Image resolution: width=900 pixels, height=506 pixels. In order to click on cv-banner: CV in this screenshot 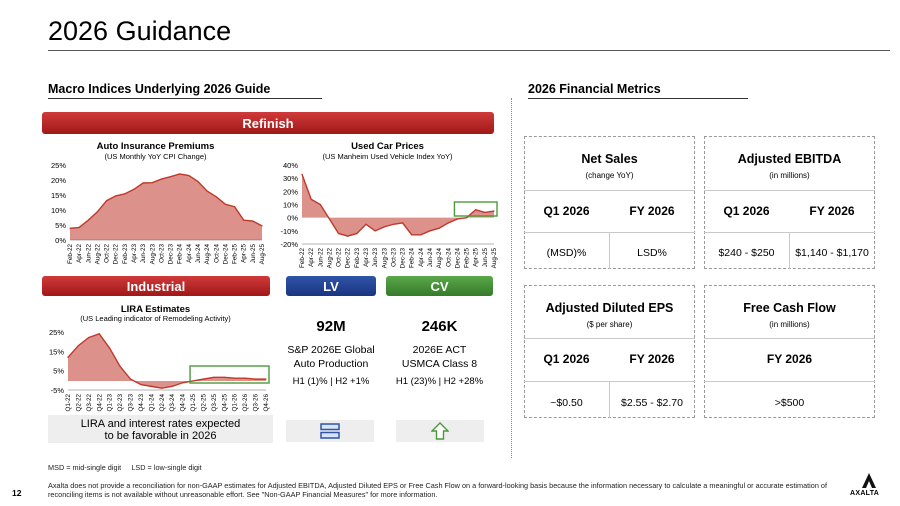, I will do `click(439, 286)`.